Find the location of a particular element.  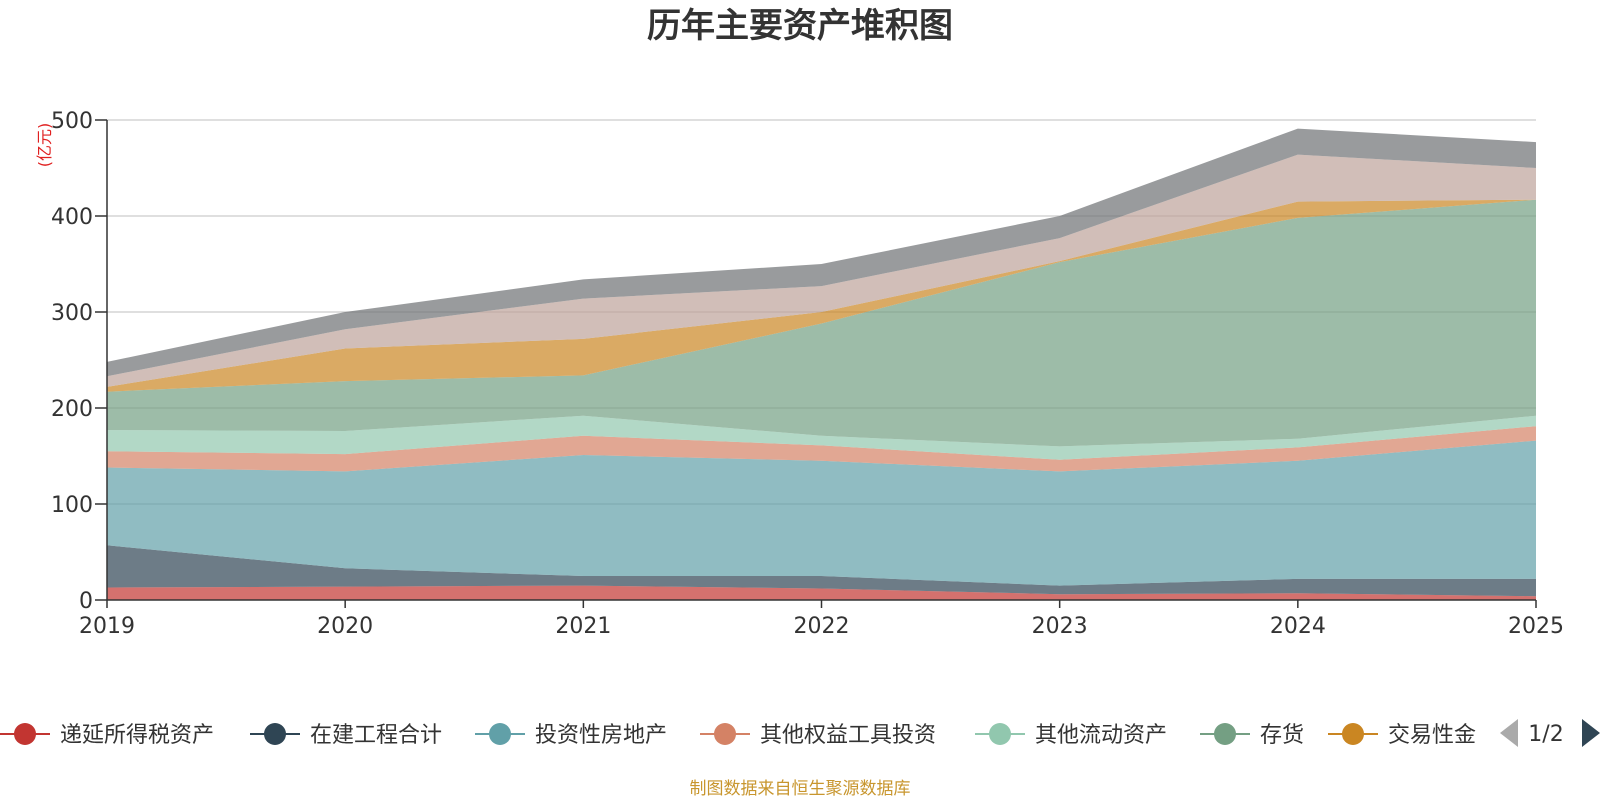

x-tick-label: 2023 is located at coordinates (1060, 626).